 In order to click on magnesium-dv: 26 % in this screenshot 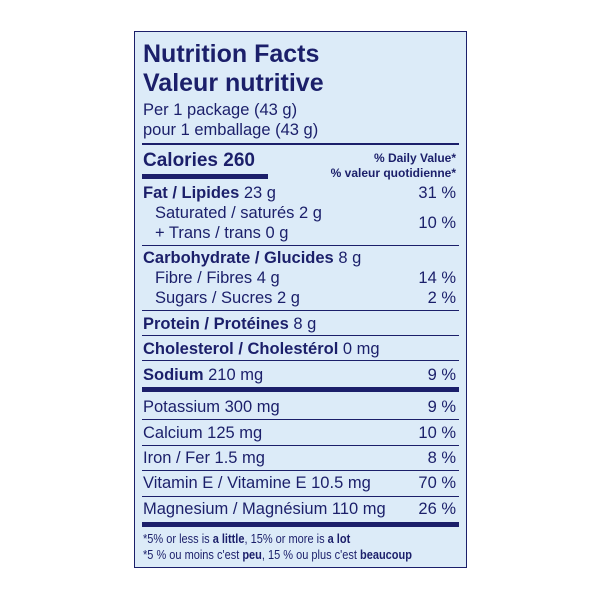, I will do `click(437, 509)`.